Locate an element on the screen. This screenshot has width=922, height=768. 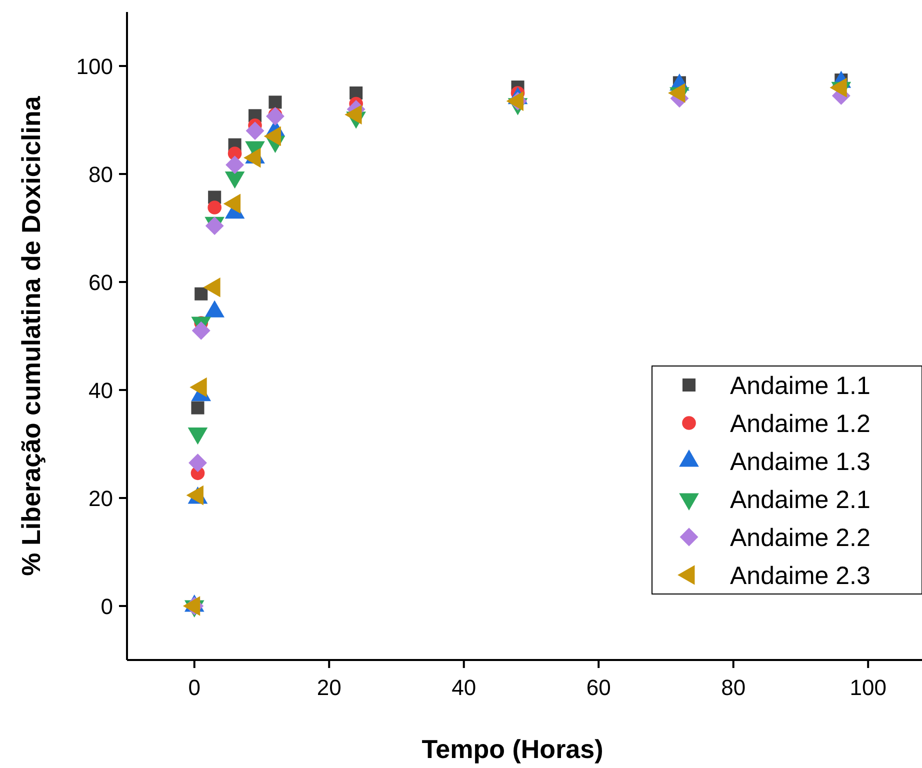
x-tick-label: 100 is located at coordinates (868, 687).